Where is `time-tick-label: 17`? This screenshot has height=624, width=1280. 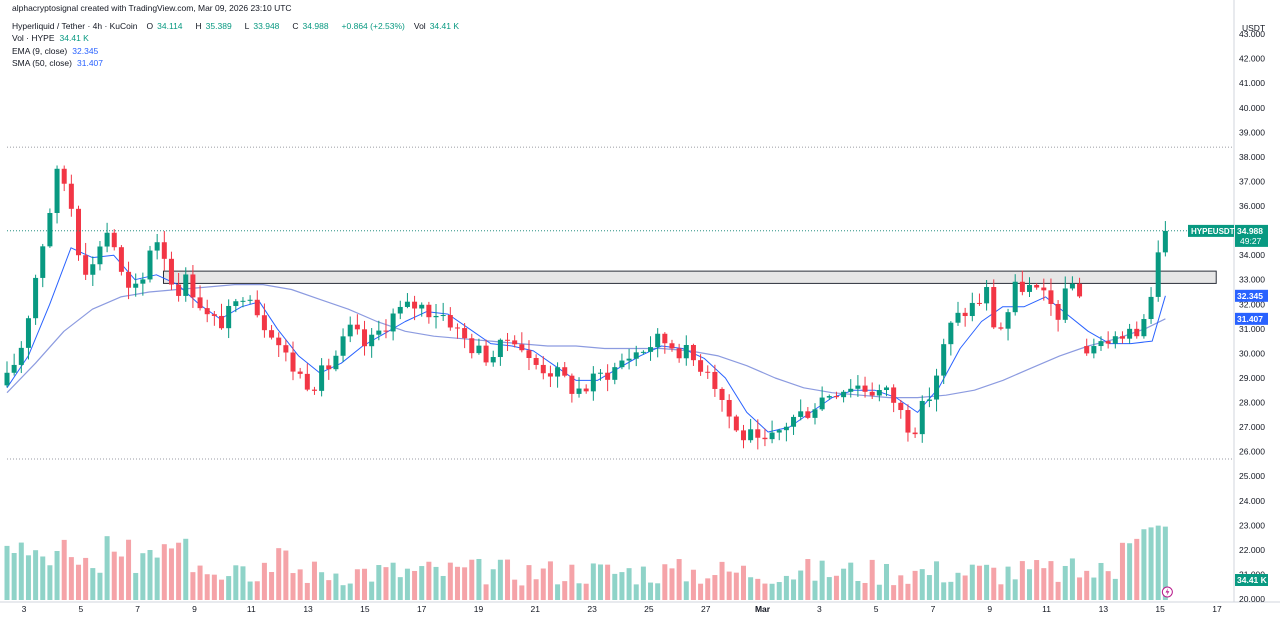
time-tick-label: 17 is located at coordinates (422, 609).